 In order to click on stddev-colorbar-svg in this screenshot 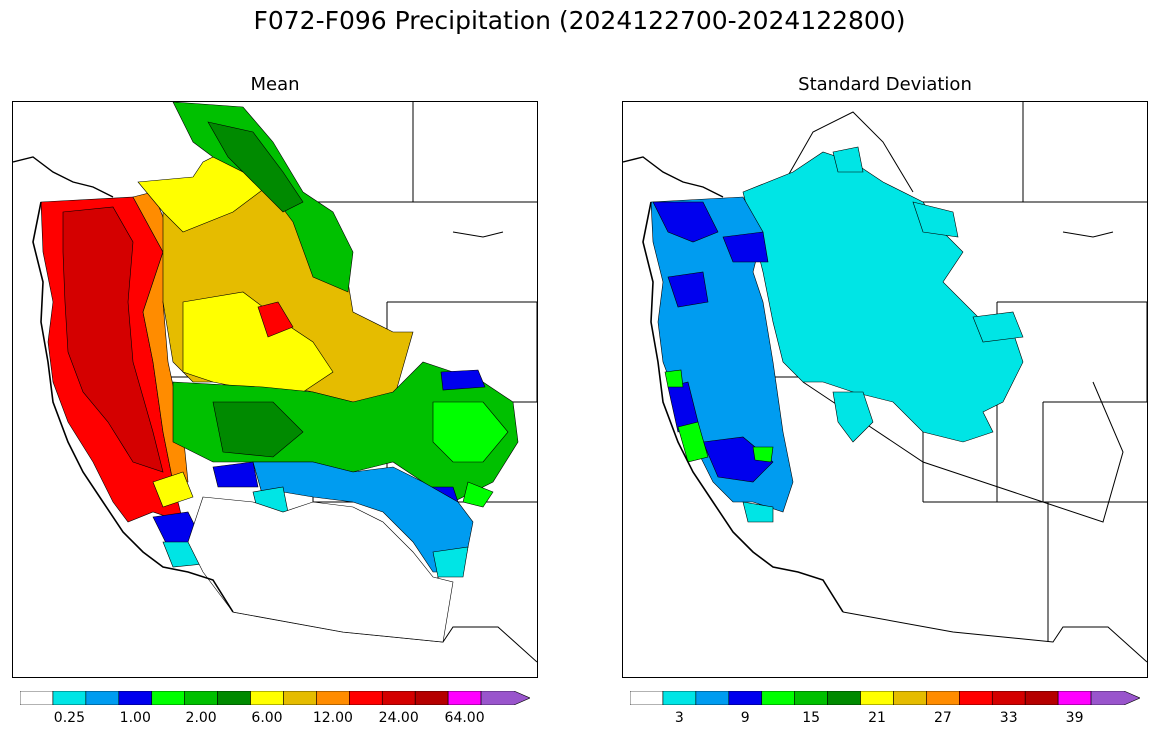, I will do `click(885, 698)`.